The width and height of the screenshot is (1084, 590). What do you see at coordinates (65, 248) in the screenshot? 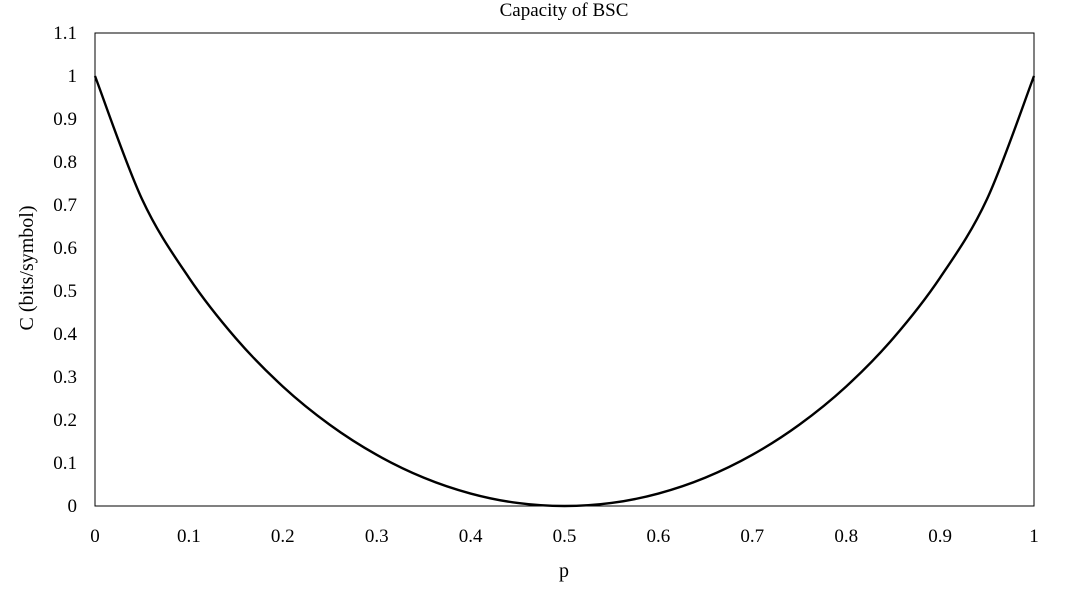
I see `y-tick-label: 0.6` at bounding box center [65, 248].